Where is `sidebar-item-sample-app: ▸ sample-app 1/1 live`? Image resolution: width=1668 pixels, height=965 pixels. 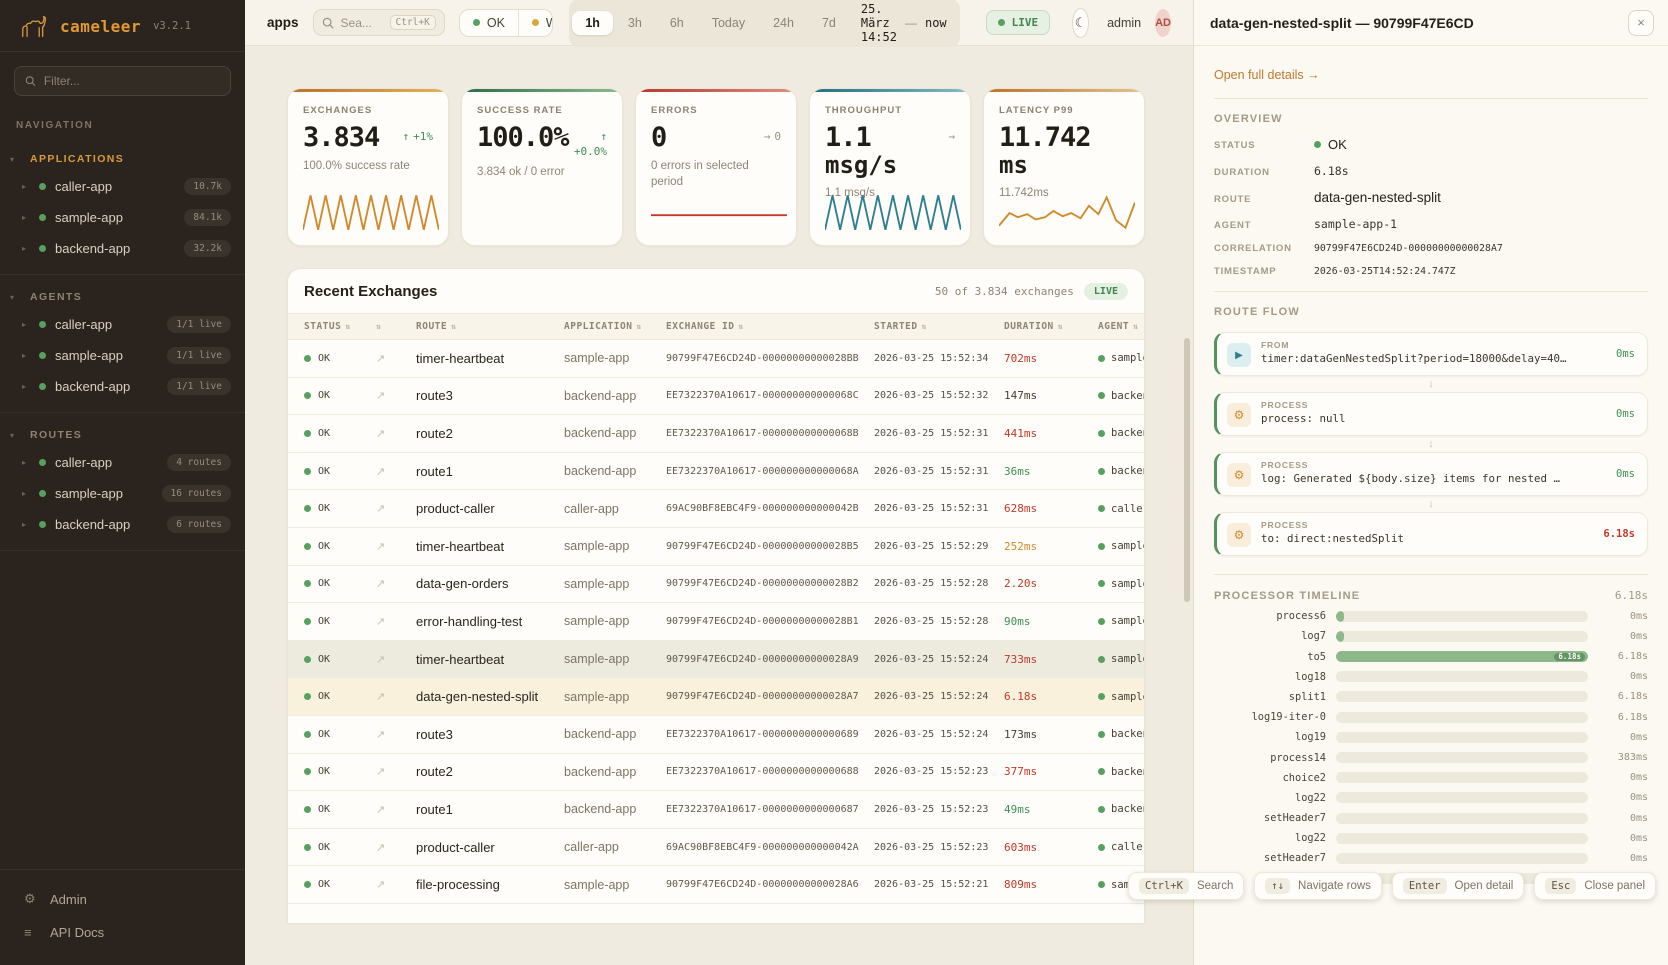
sidebar-item-sample-app: ▸ sample-app 1/1 live is located at coordinates (122, 355).